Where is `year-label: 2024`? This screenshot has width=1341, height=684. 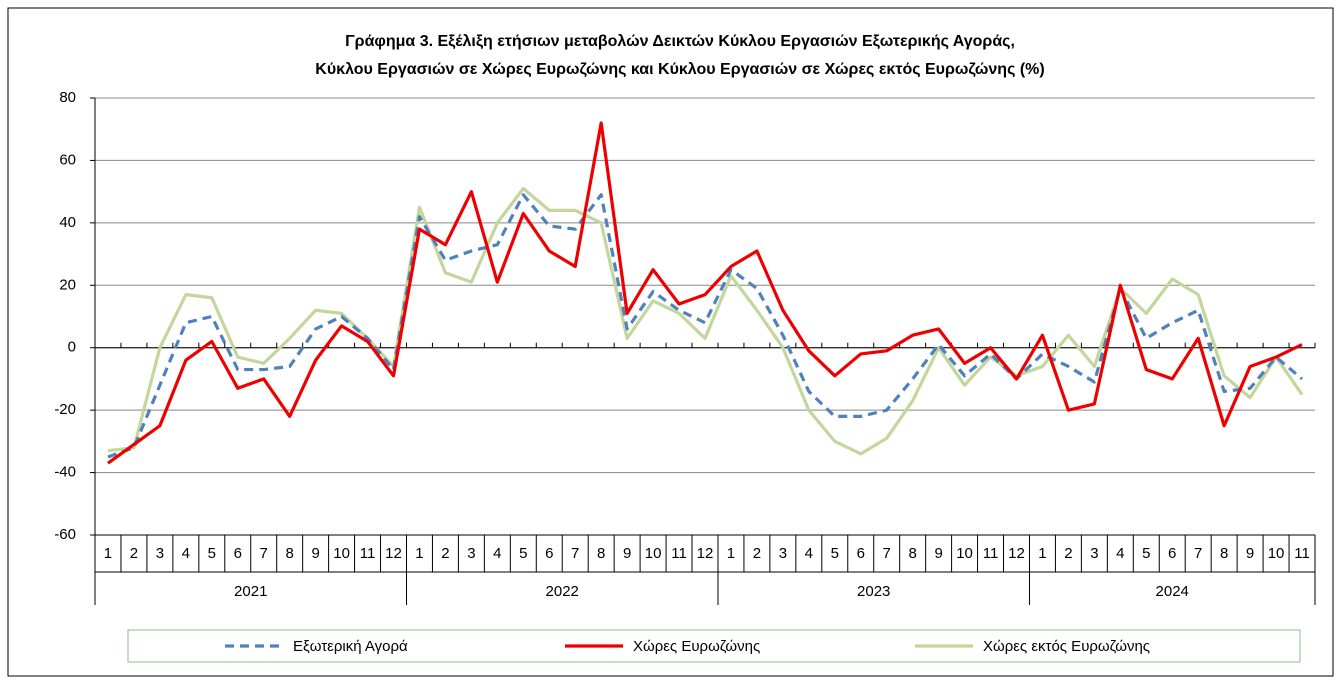
year-label: 2024 is located at coordinates (1172, 591).